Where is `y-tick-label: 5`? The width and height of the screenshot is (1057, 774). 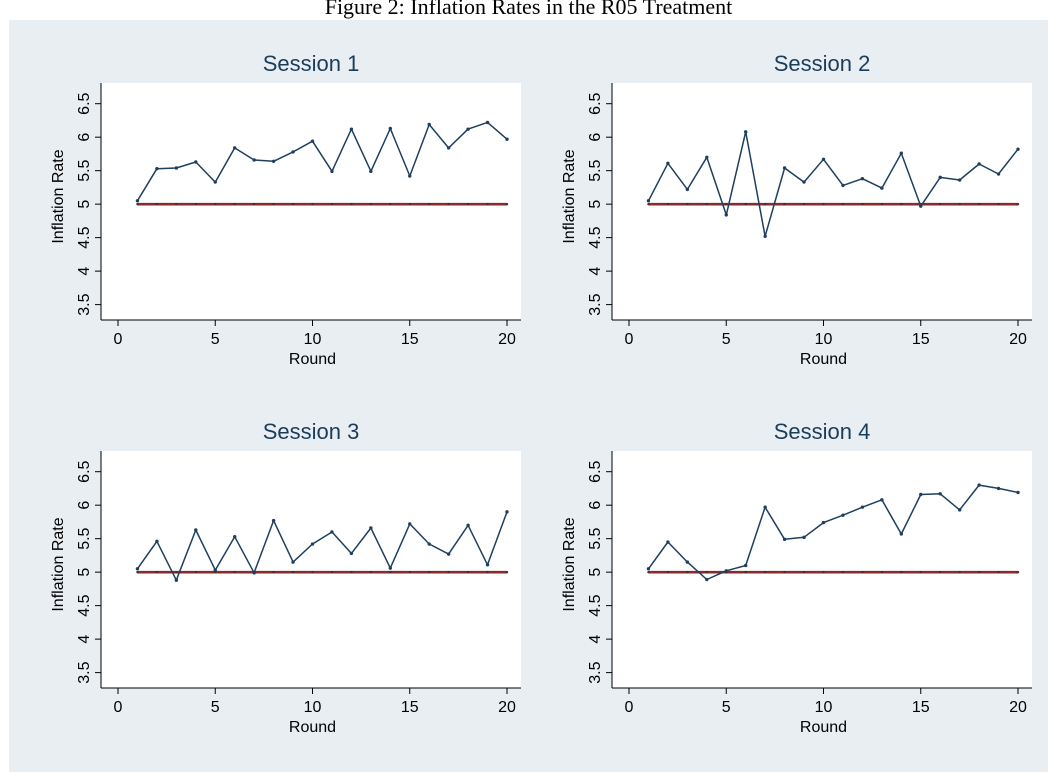 y-tick-label: 5 is located at coordinates (84, 572).